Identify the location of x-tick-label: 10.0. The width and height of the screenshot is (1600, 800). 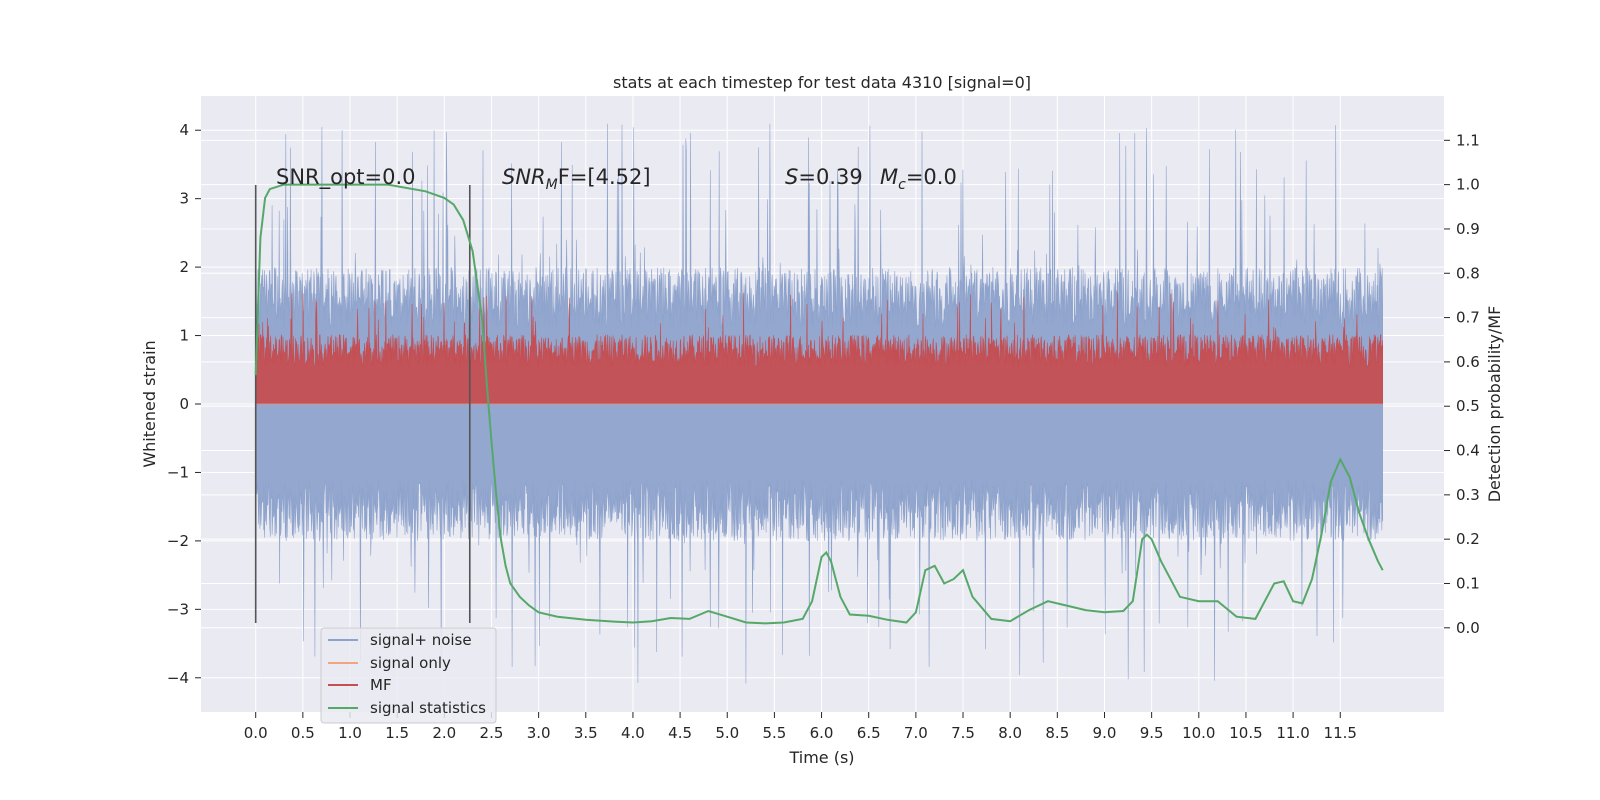
(1198, 733).